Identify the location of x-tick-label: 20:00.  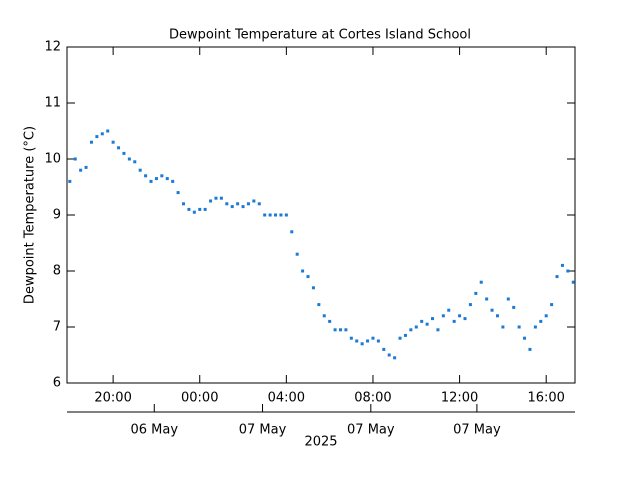
(112, 398).